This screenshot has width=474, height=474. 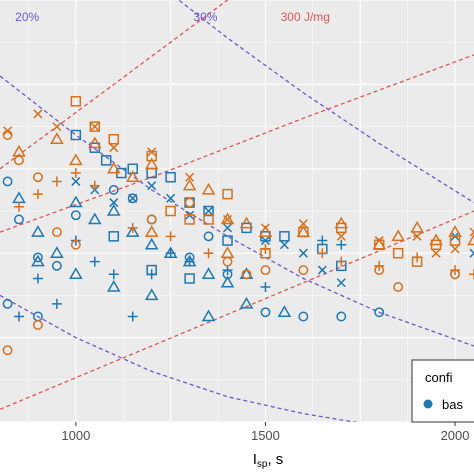 What do you see at coordinates (268, 460) in the screenshot?
I see `x-axis-label: Isp, s` at bounding box center [268, 460].